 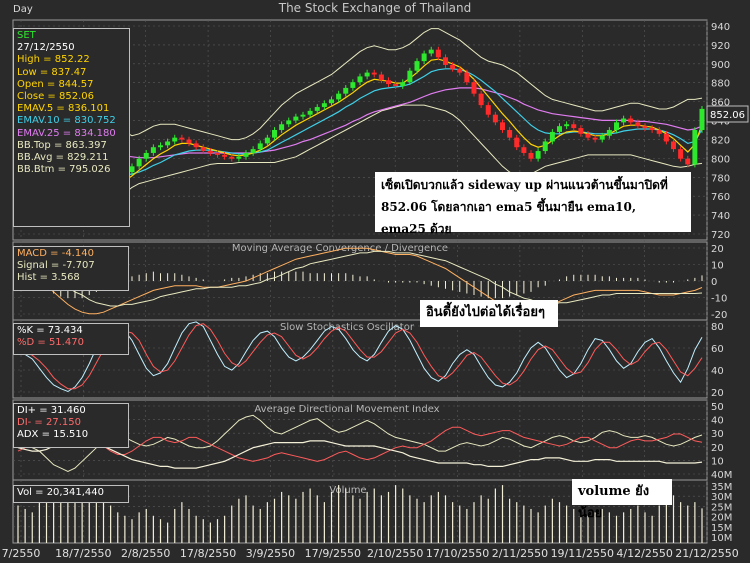 What do you see at coordinates (360, 452) in the screenshot?
I see `adx-line` at bounding box center [360, 452].